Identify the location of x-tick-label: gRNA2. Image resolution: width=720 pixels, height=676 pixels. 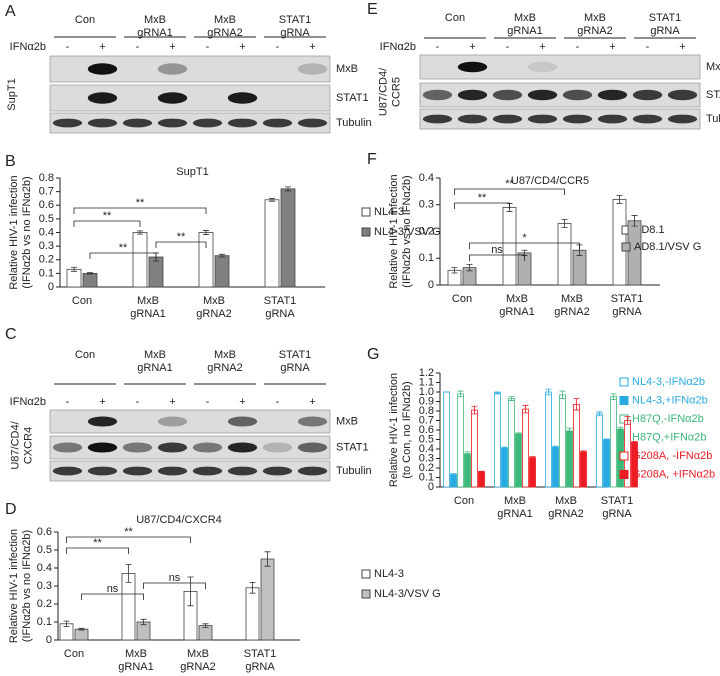
(571, 312).